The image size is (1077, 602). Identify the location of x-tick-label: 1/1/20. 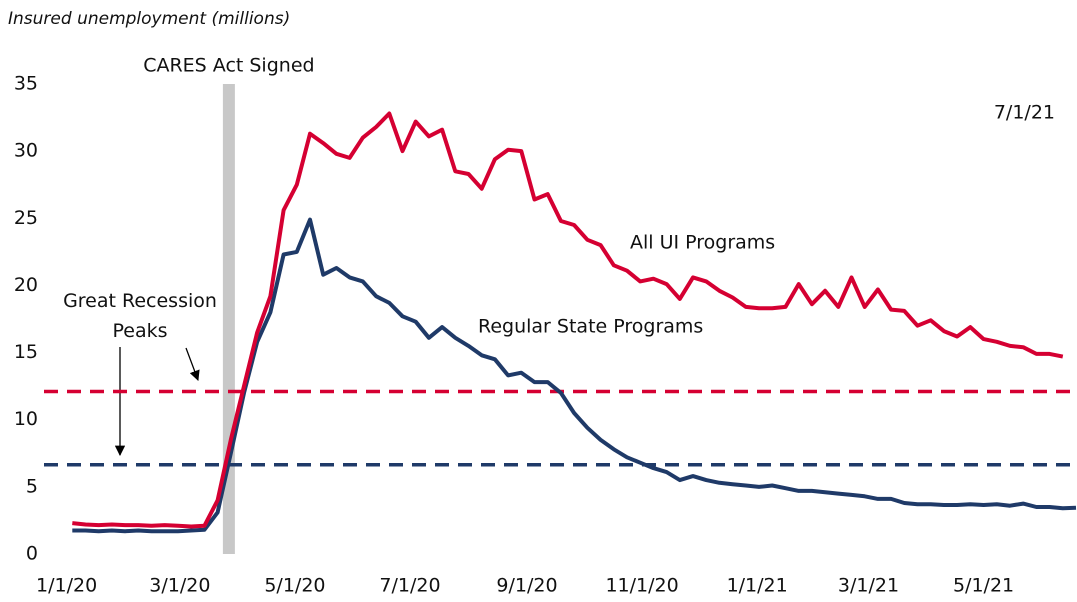
(66, 586).